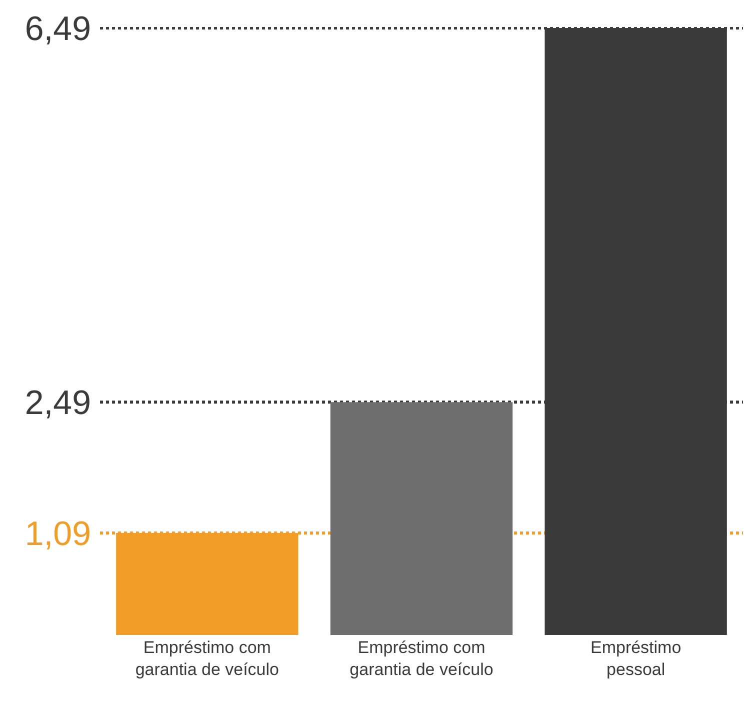 The image size is (753, 710). Describe the element at coordinates (421, 518) in the screenshot. I see `bar` at that location.